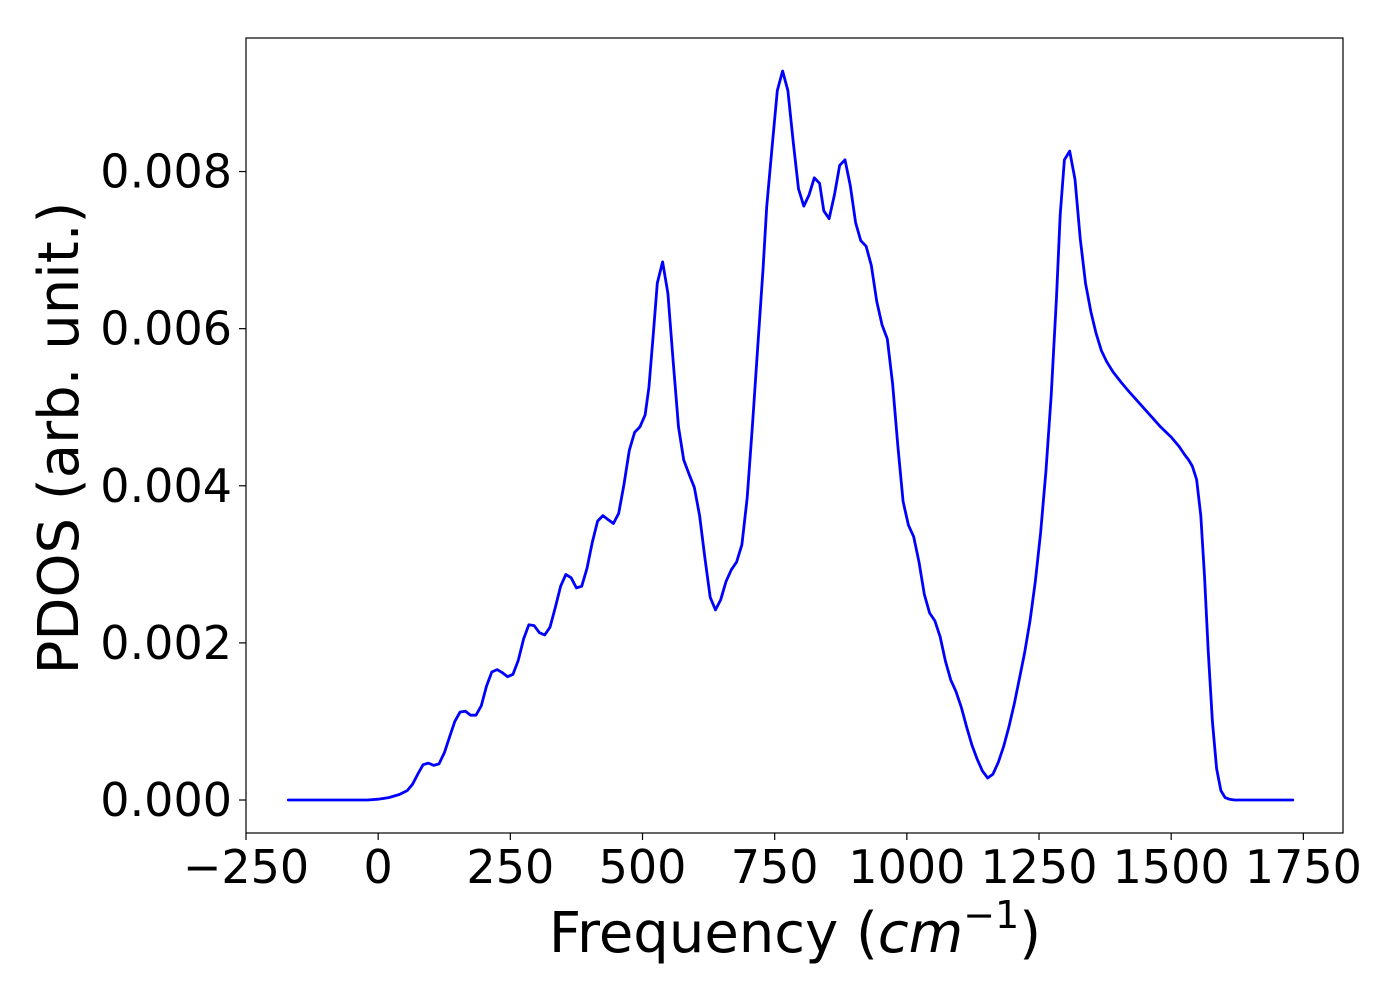 Image resolution: width=1400 pixels, height=1000 pixels. What do you see at coordinates (166, 800) in the screenshot?
I see `y-tick-label: 0.000` at bounding box center [166, 800].